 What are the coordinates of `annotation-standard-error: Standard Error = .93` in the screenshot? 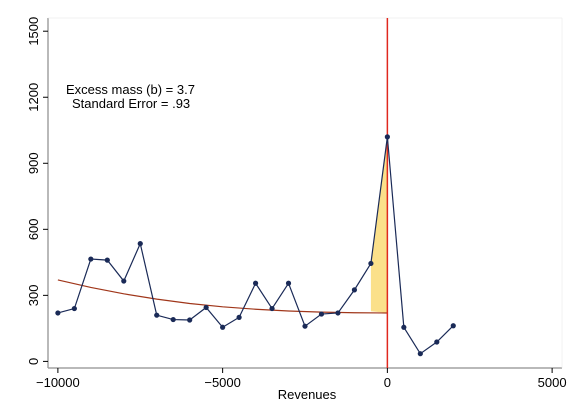 It's located at (131, 103).